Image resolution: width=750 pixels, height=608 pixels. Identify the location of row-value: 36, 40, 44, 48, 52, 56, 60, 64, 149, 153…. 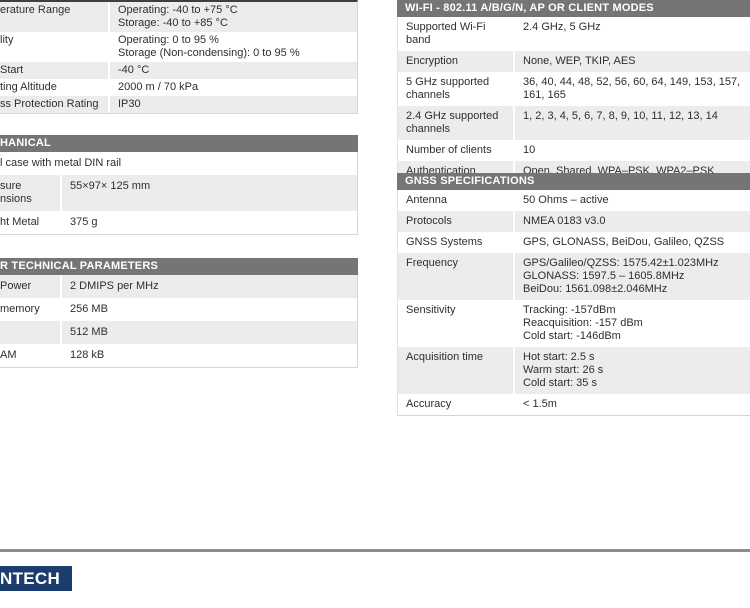
(632, 88).